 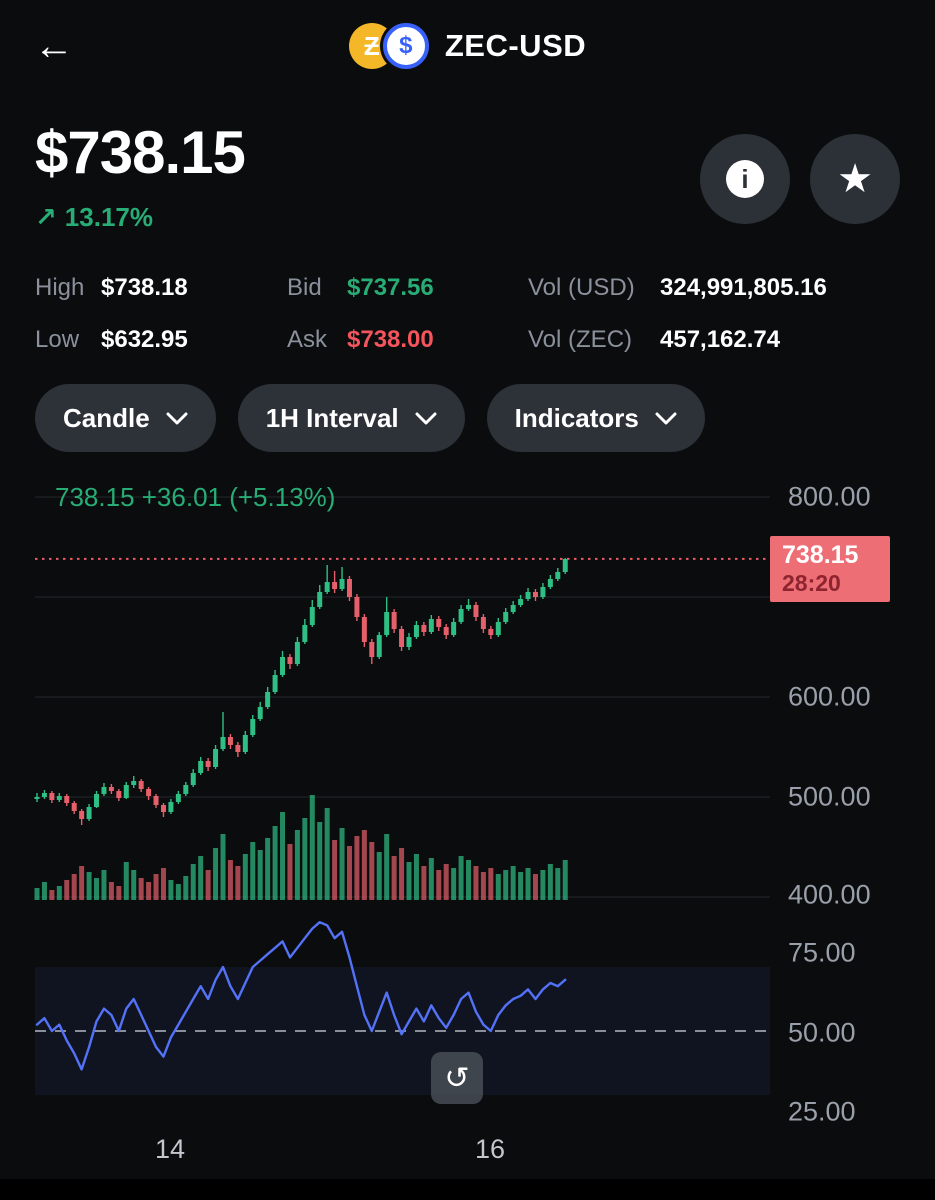 What do you see at coordinates (490, 1149) in the screenshot?
I see `time-axis-label: 16` at bounding box center [490, 1149].